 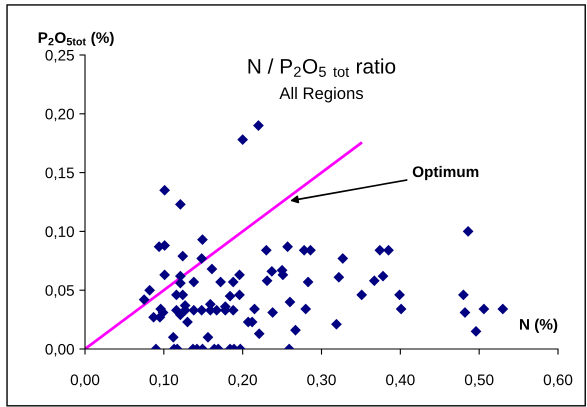 I want to click on x-tick-label: 0,00, so click(x=85, y=381).